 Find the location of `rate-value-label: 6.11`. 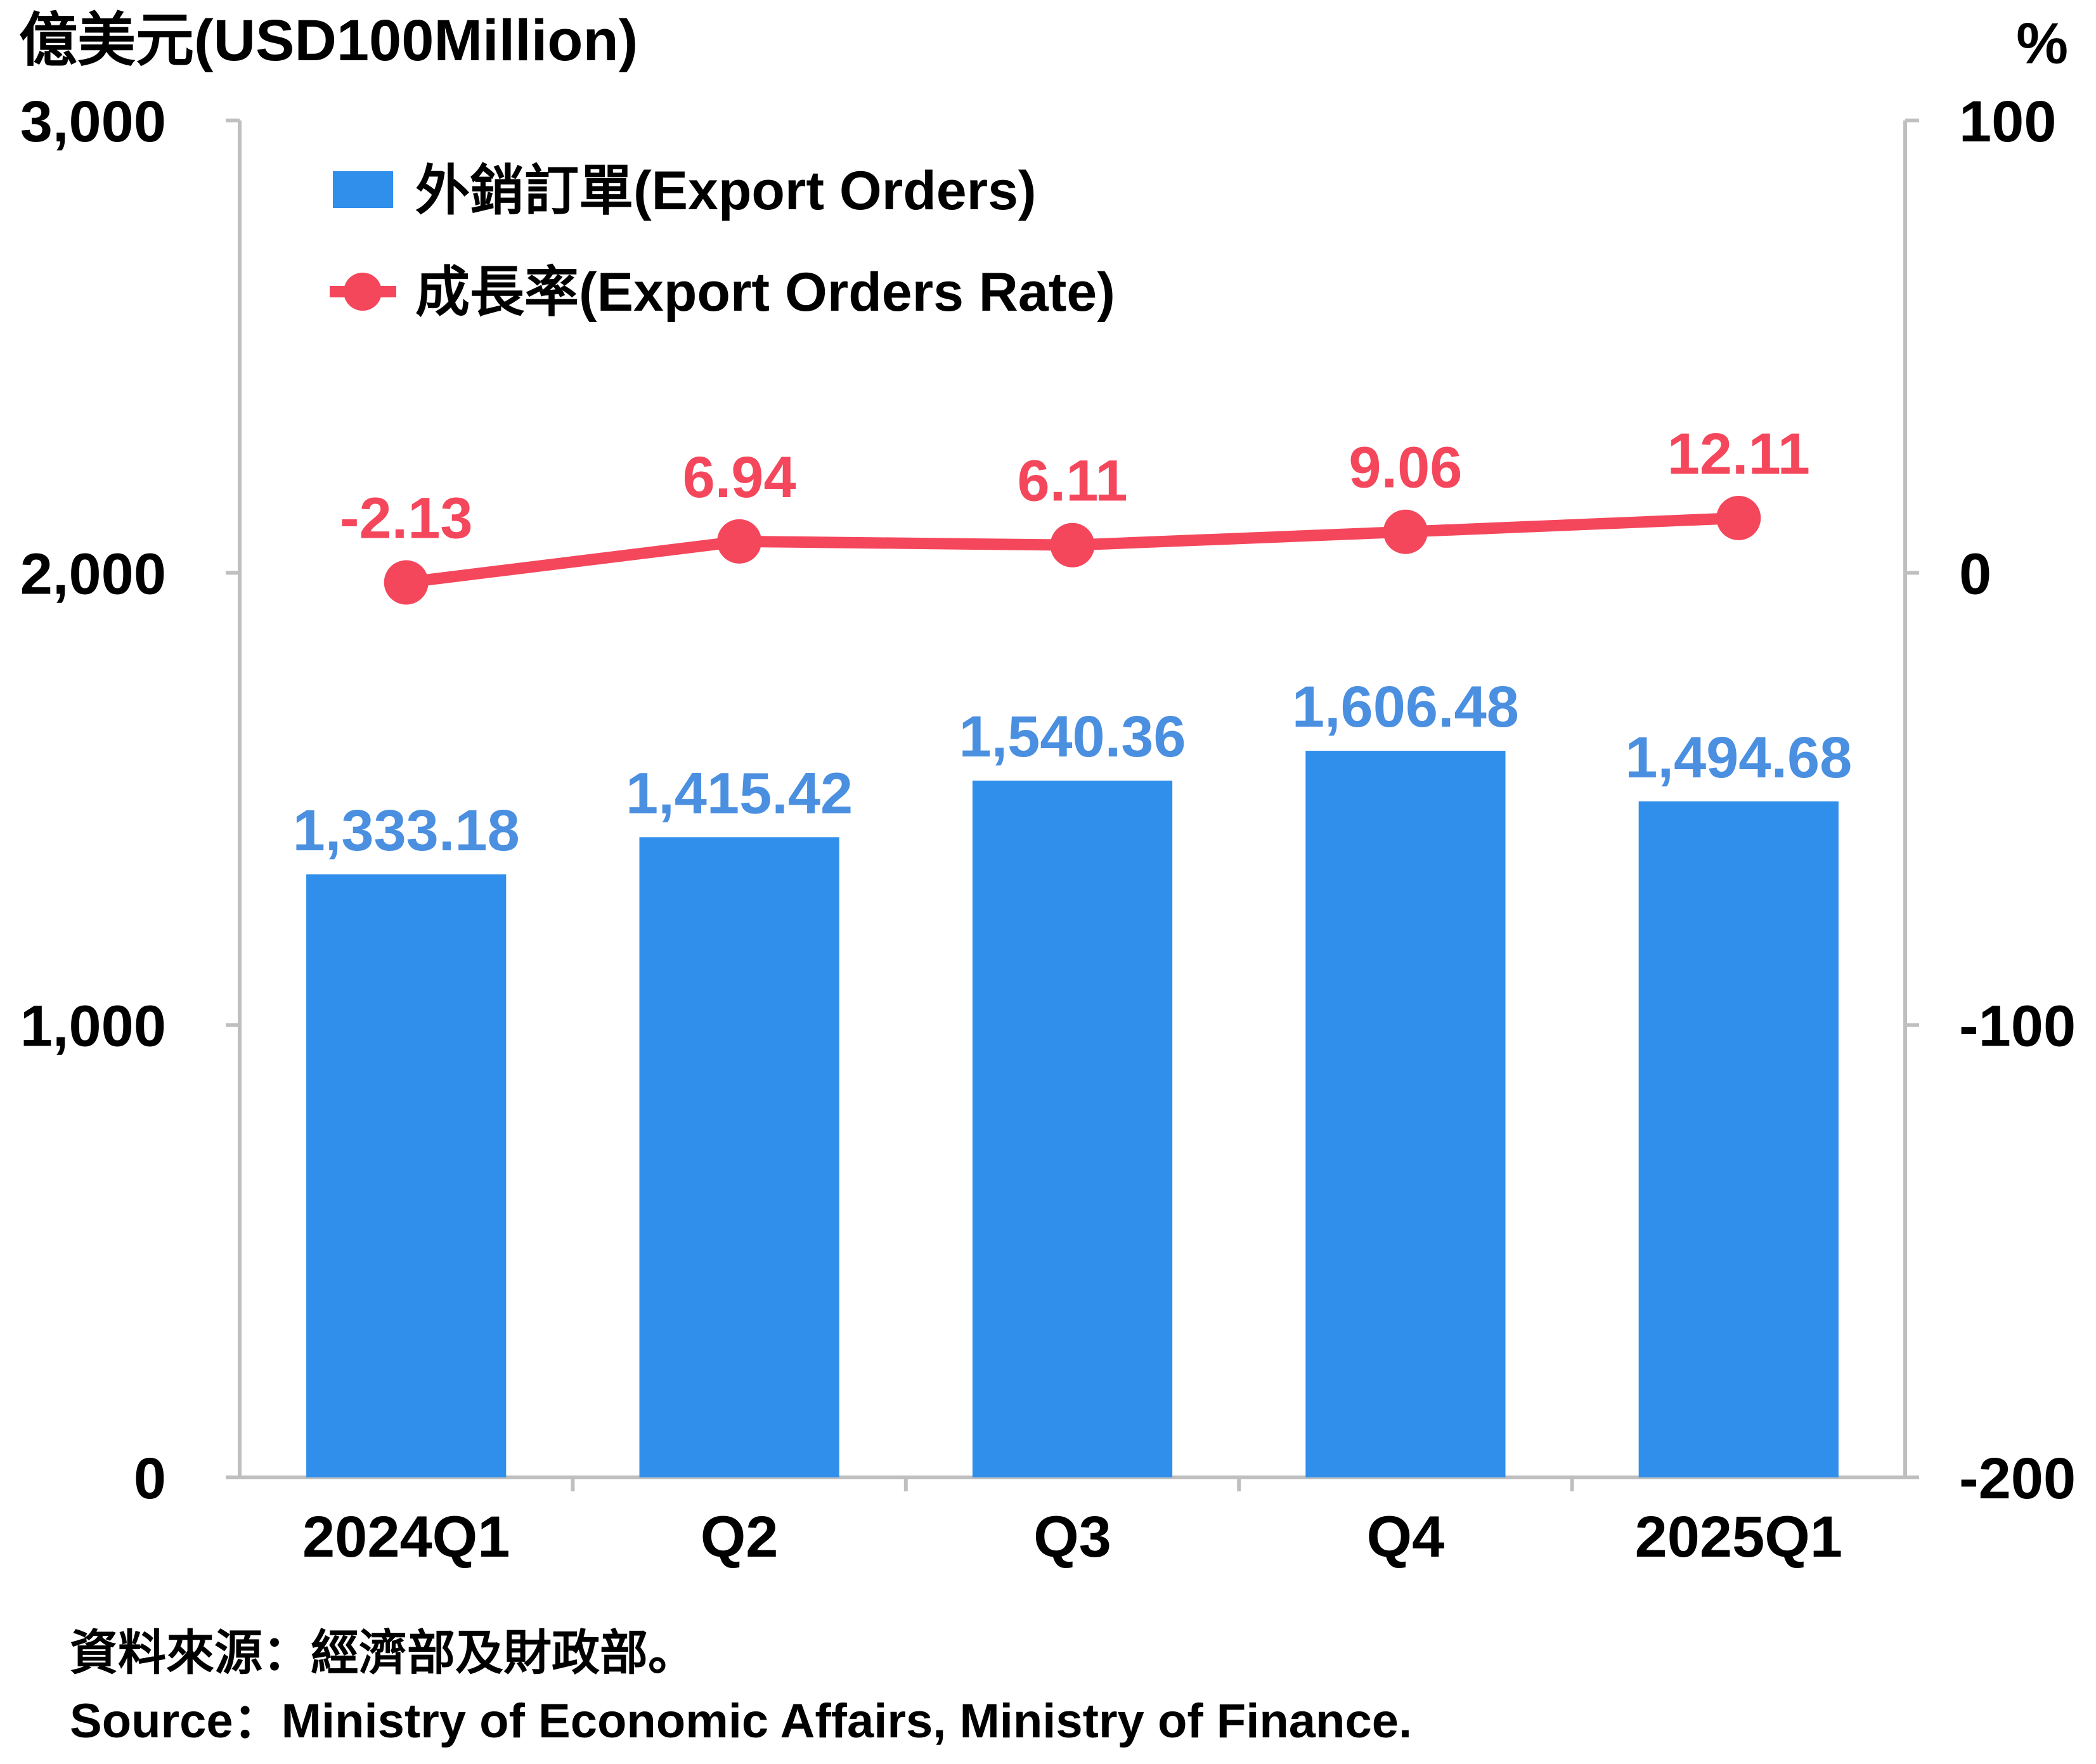

rate-value-label: 6.11 is located at coordinates (1073, 481).